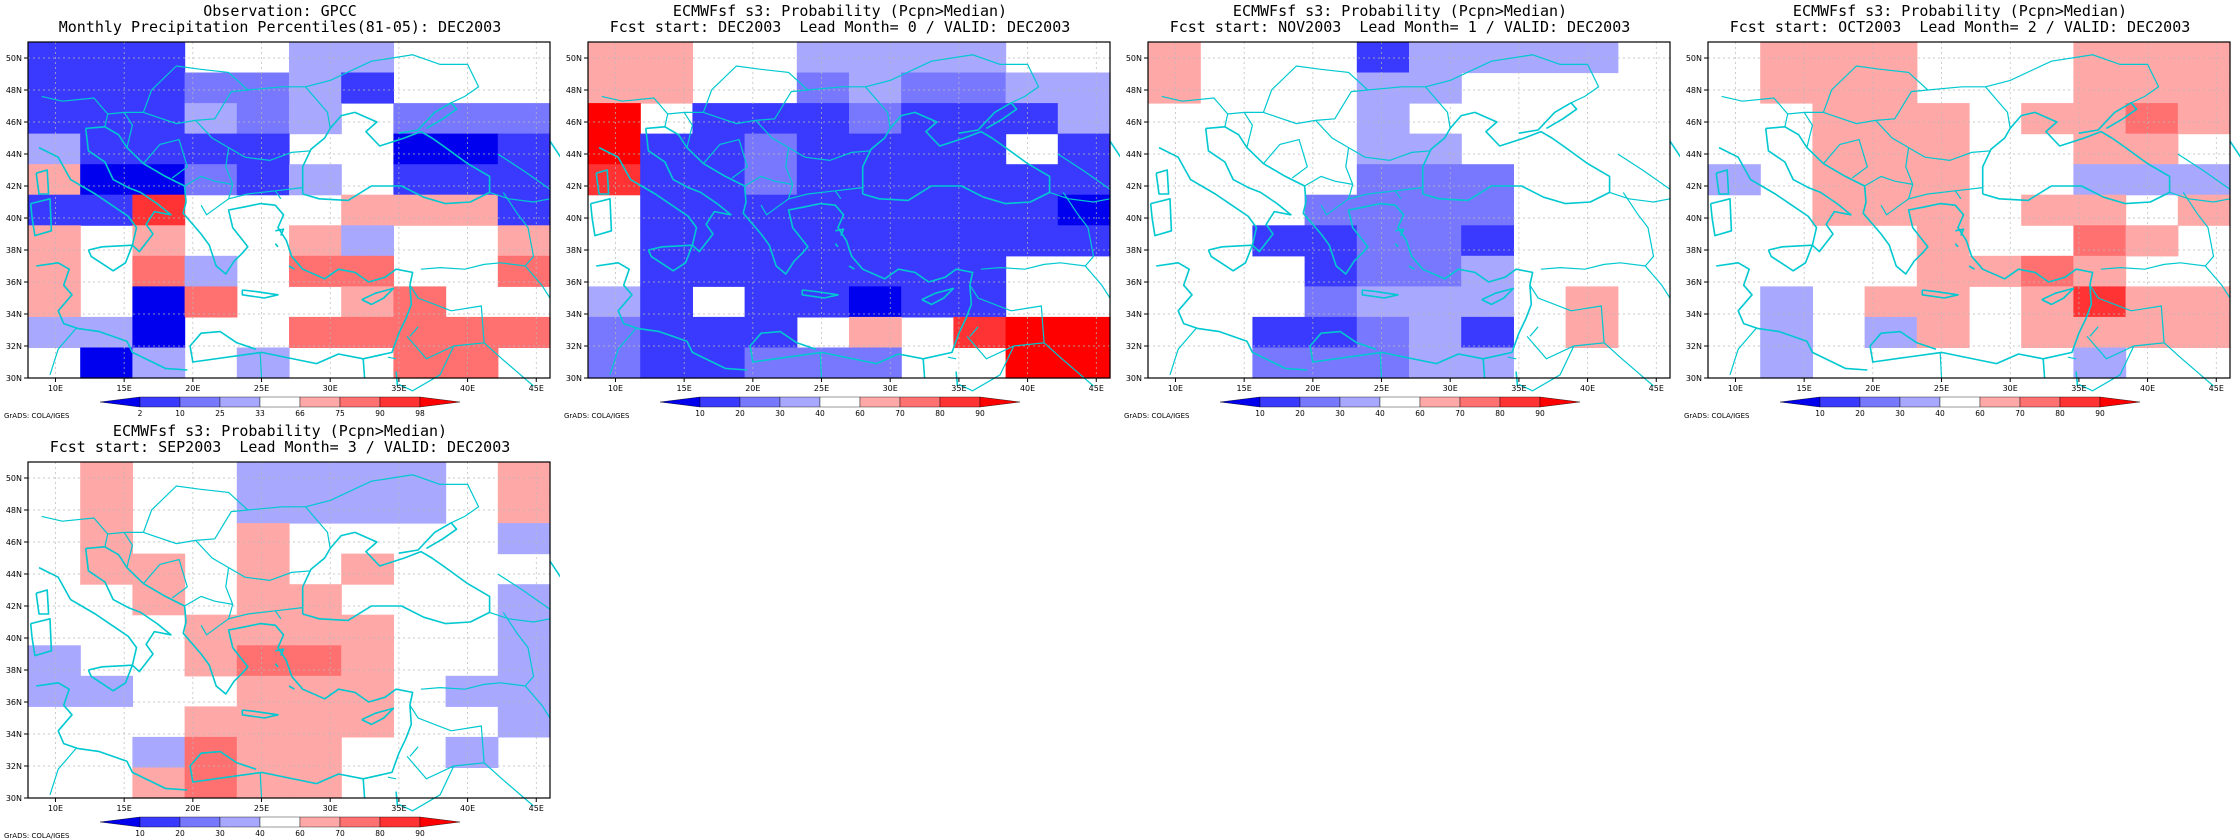 This screenshot has width=2240, height=840. Describe the element at coordinates (1380, 413) in the screenshot. I see `colorbar-label: 40` at that location.